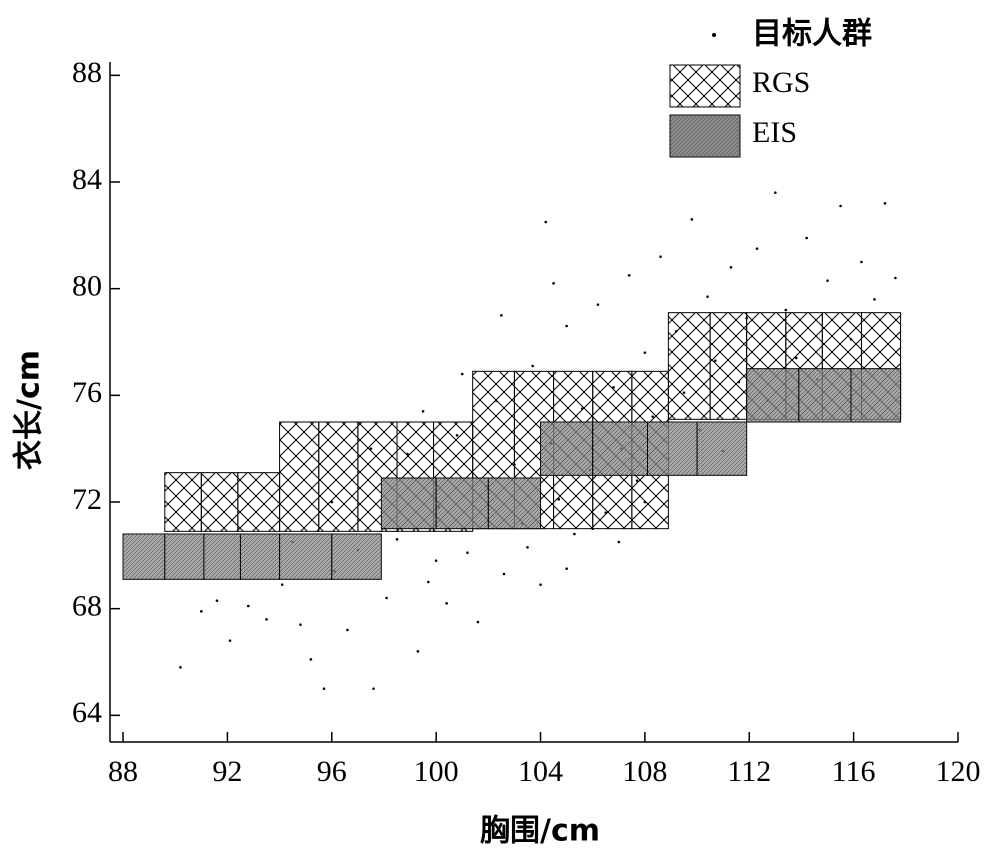 The height and width of the screenshot is (862, 1000). What do you see at coordinates (540, 771) in the screenshot?
I see `x-tick-label: 104` at bounding box center [540, 771].